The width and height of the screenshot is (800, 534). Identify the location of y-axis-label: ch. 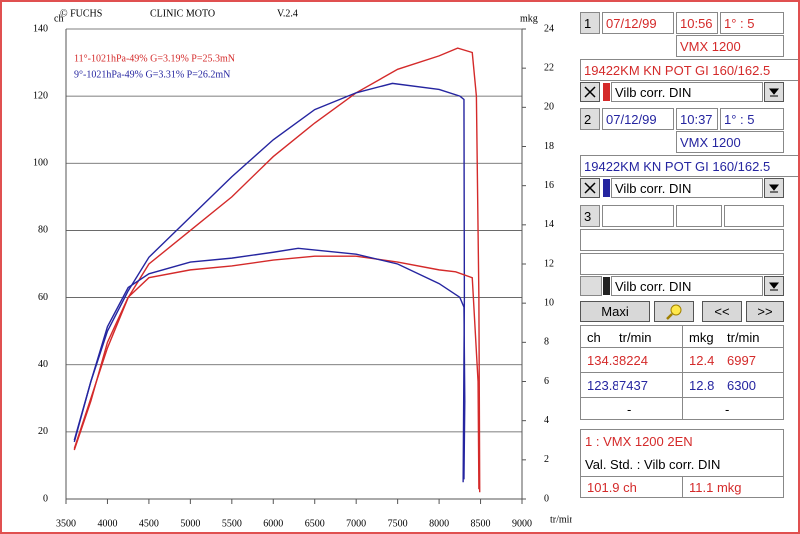
(58, 18).